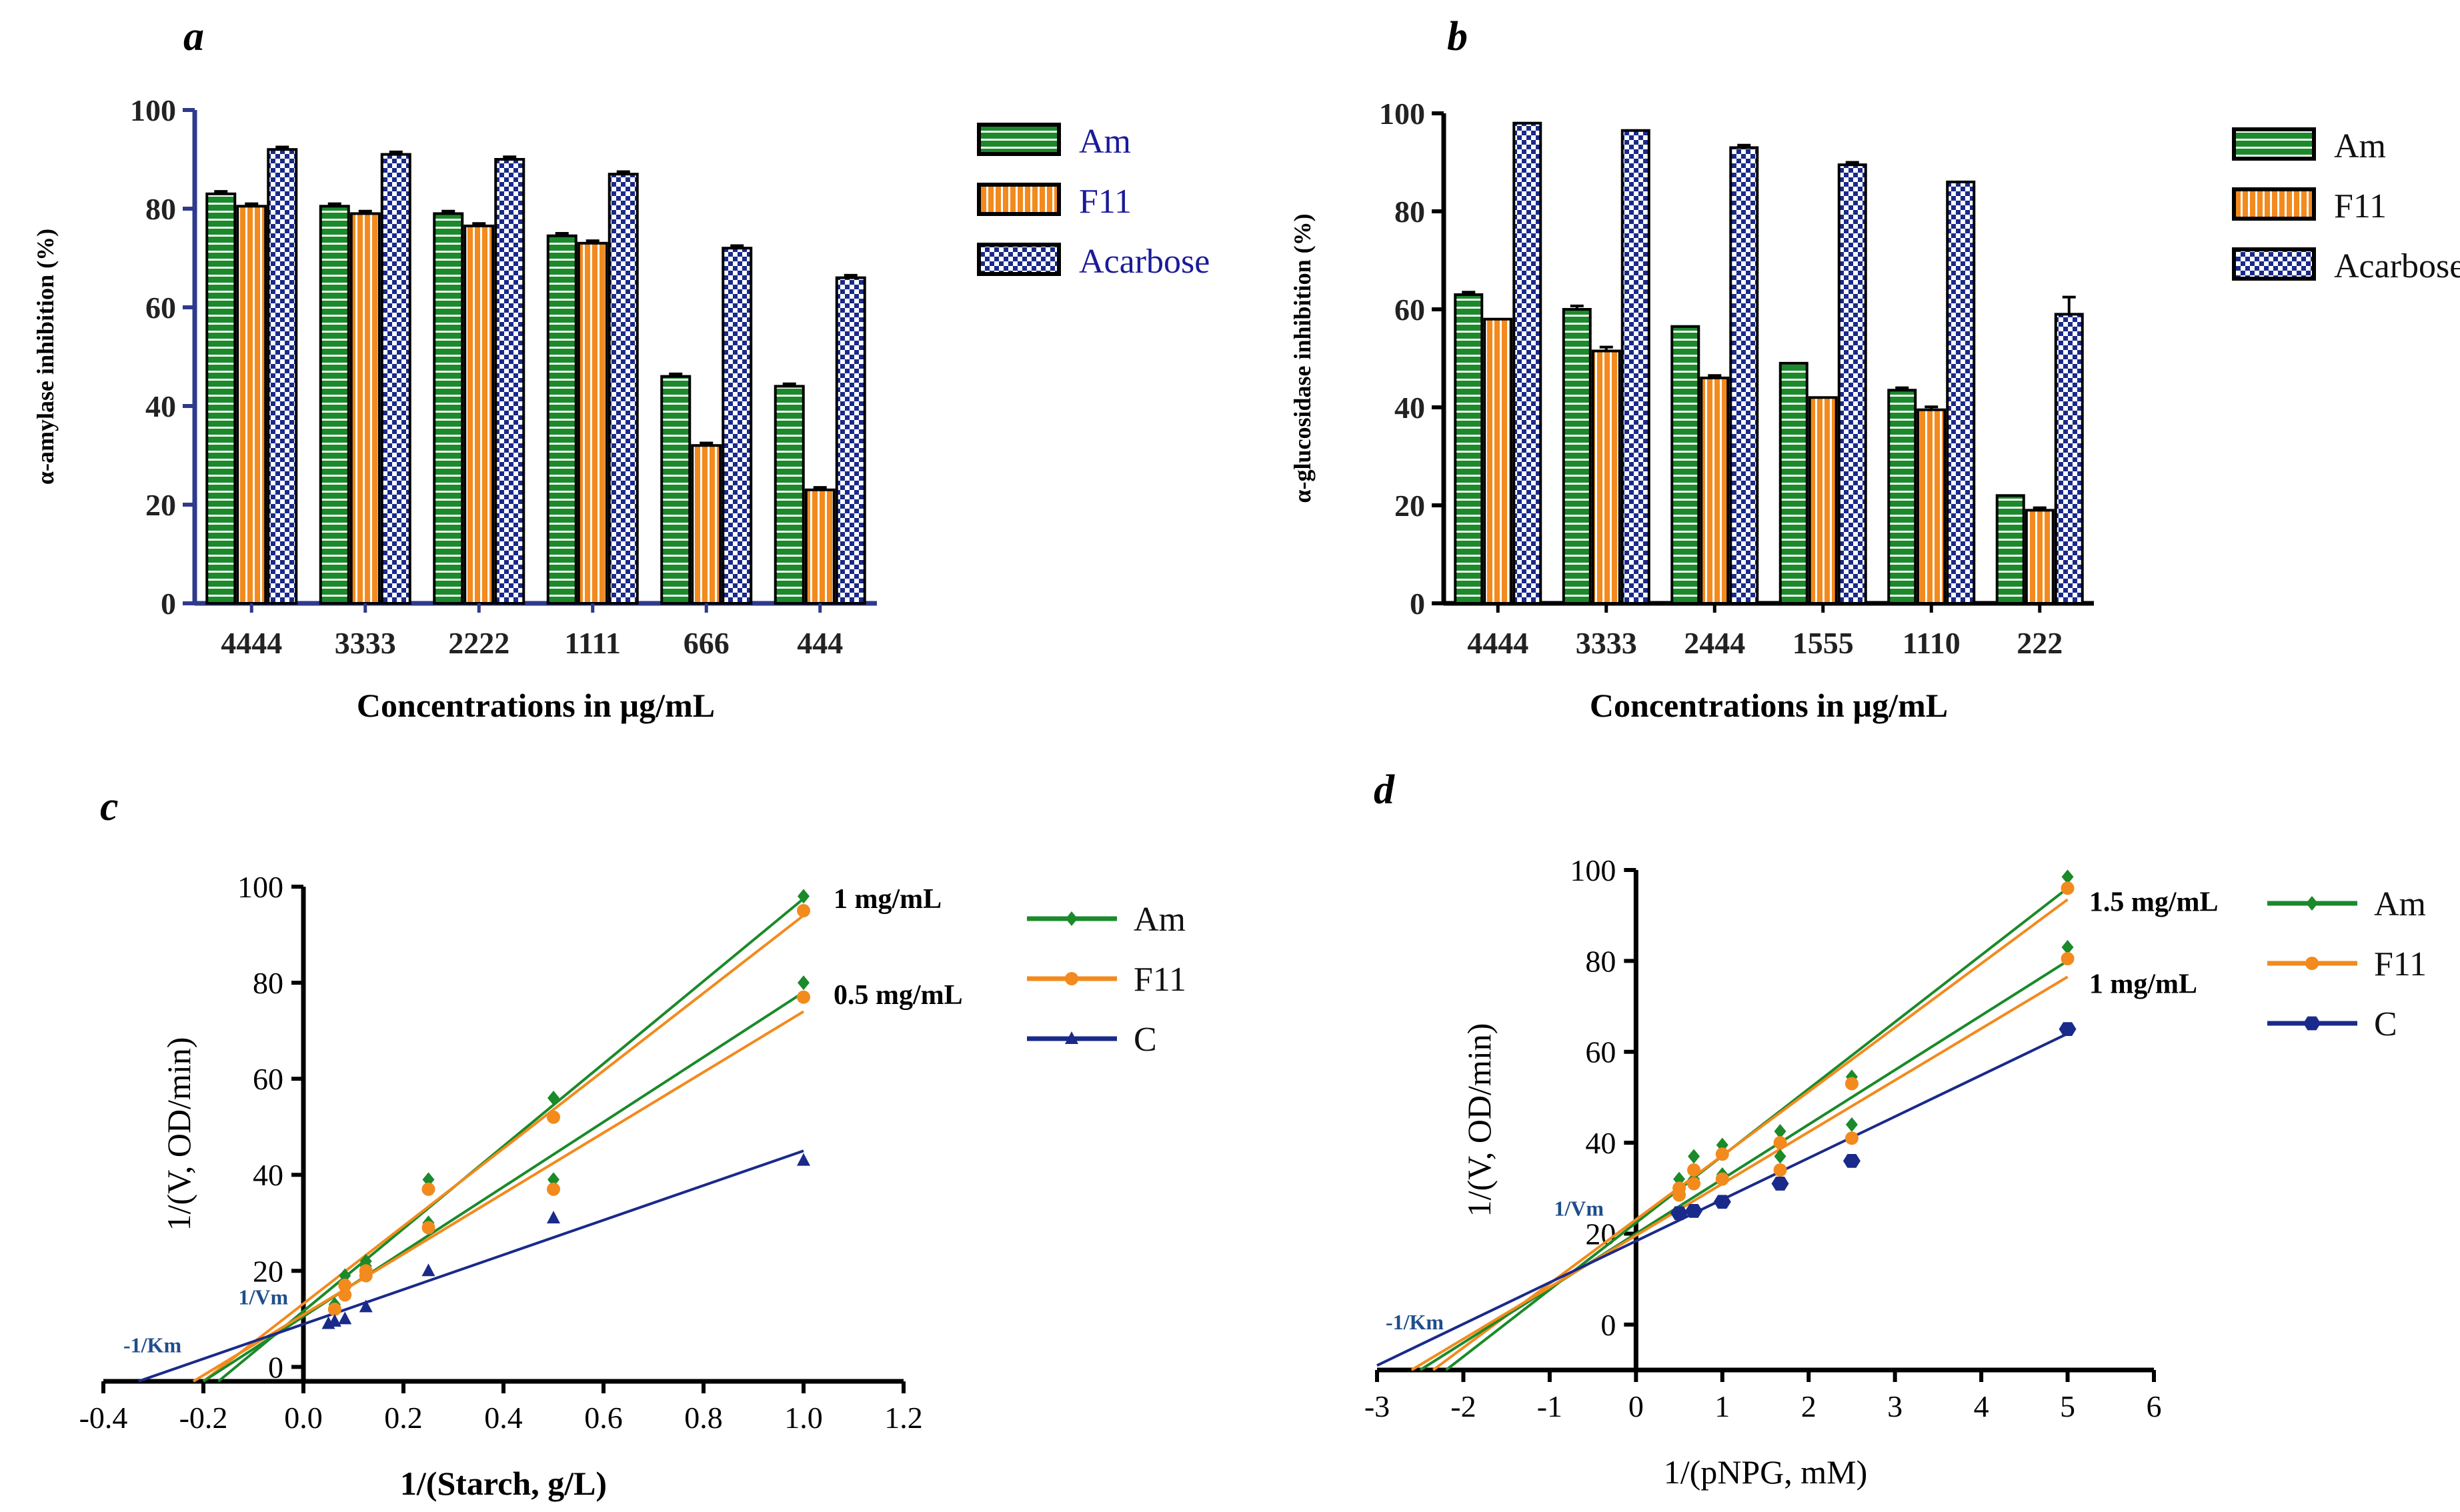  I want to click on panel-a-y-tick-label: 60, so click(160, 308).